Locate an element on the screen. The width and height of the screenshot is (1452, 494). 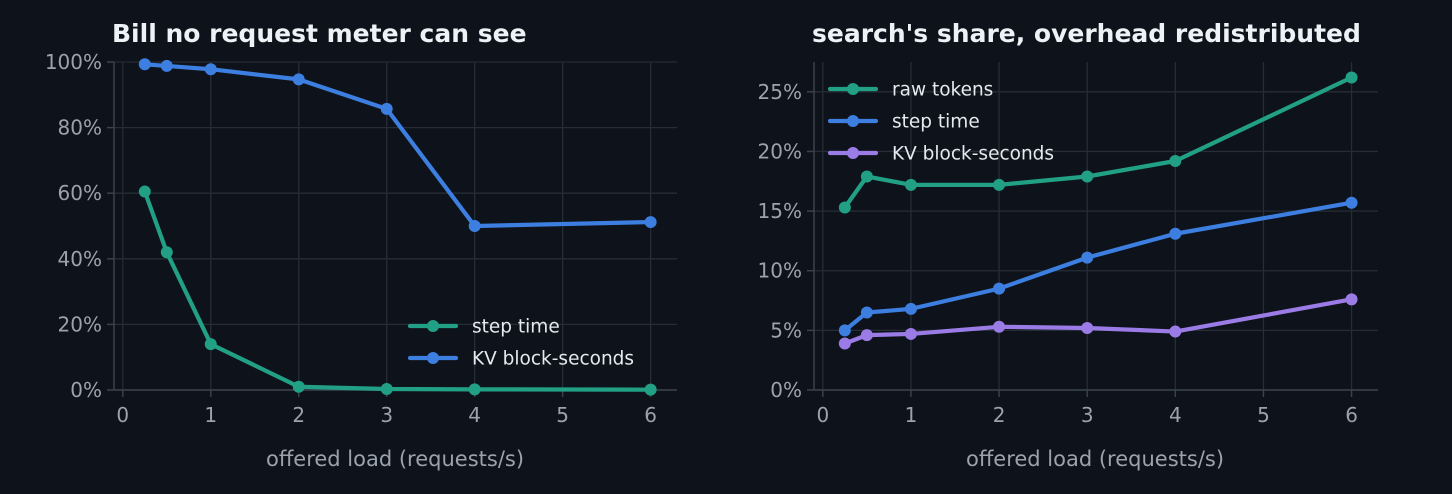
legend-entry-label: raw tokens is located at coordinates (942, 90).